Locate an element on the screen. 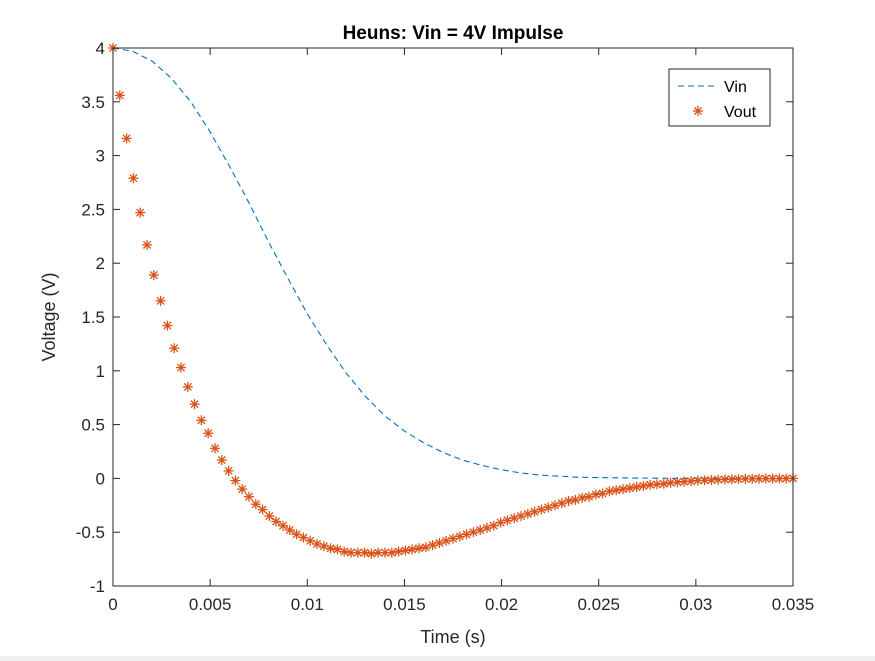 This screenshot has height=661, width=875. x-axis-label: Time (s) is located at coordinates (452, 637).